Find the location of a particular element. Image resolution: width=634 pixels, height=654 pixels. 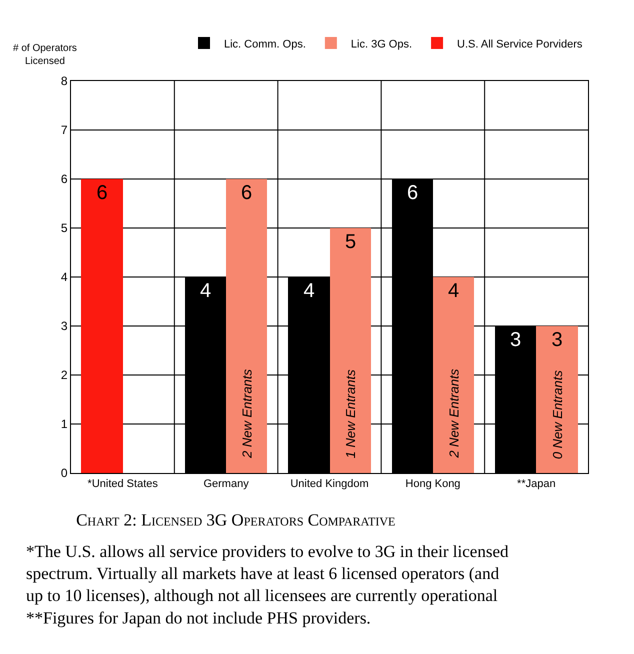

y-axis-title: # of Operators Licensed is located at coordinates (45, 55).